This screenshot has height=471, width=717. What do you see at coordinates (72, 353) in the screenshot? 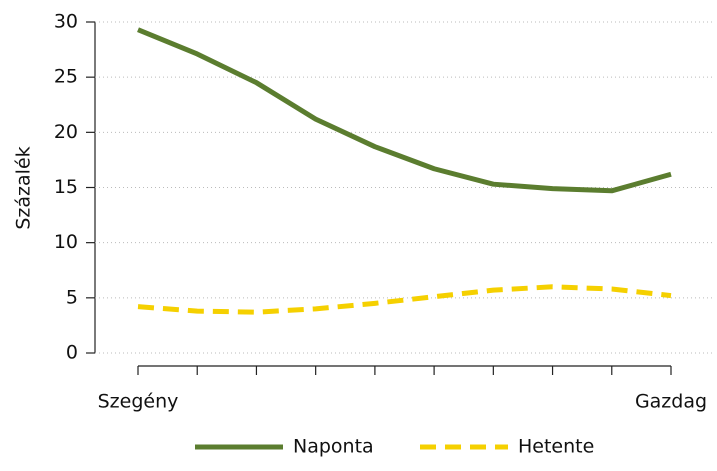
I see `y-tick-label: 0` at bounding box center [72, 353].